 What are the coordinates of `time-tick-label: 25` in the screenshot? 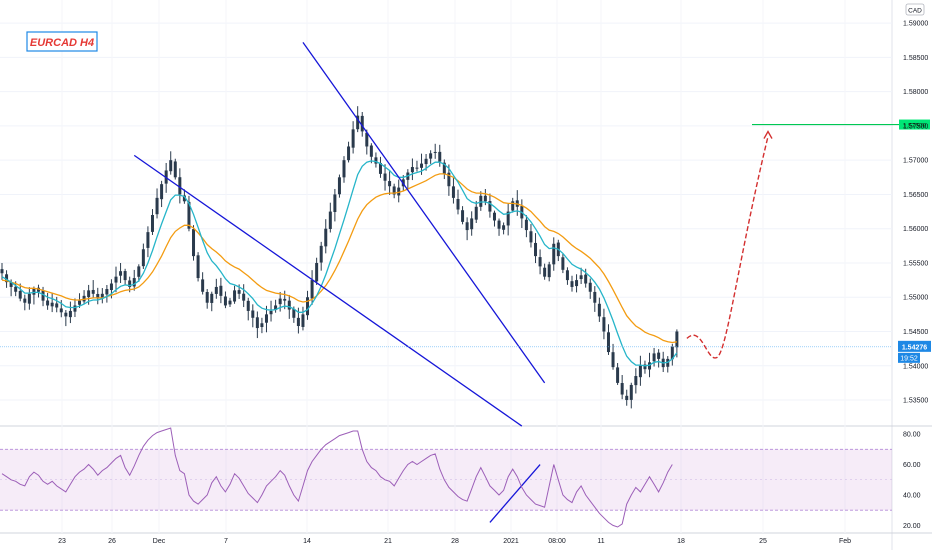 It's located at (763, 541).